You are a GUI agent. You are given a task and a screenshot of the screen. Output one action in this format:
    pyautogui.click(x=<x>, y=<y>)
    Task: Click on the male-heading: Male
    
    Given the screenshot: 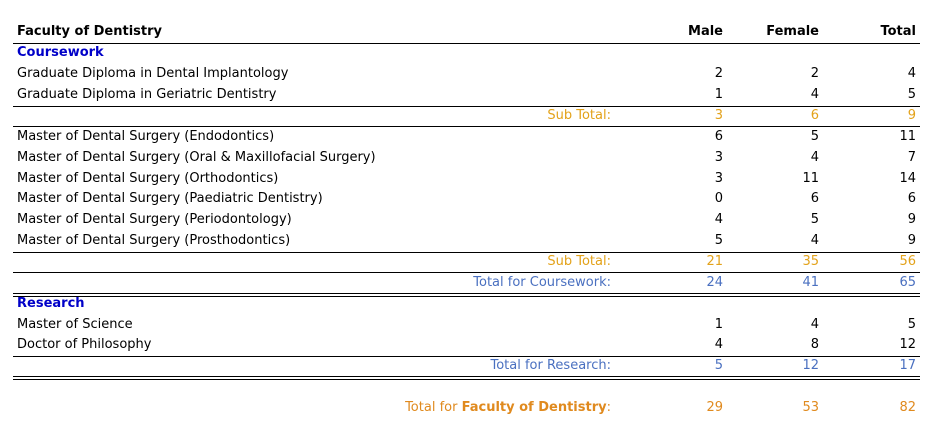 What is the action you would take?
    pyautogui.click(x=705, y=31)
    